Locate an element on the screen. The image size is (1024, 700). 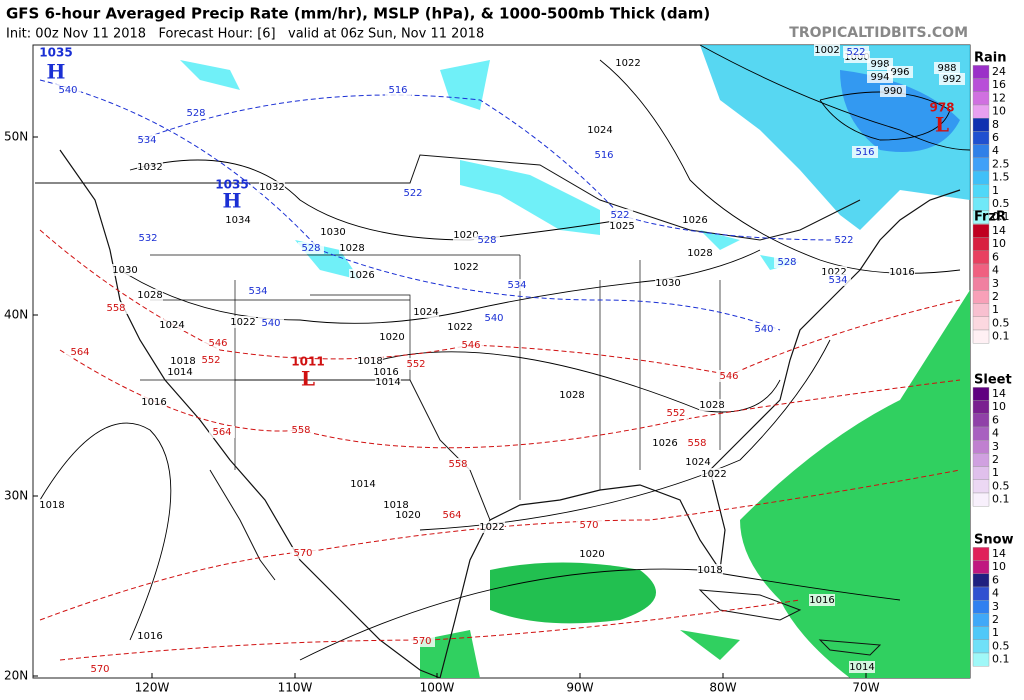
longitude-label: 110W is located at coordinates (295, 688).